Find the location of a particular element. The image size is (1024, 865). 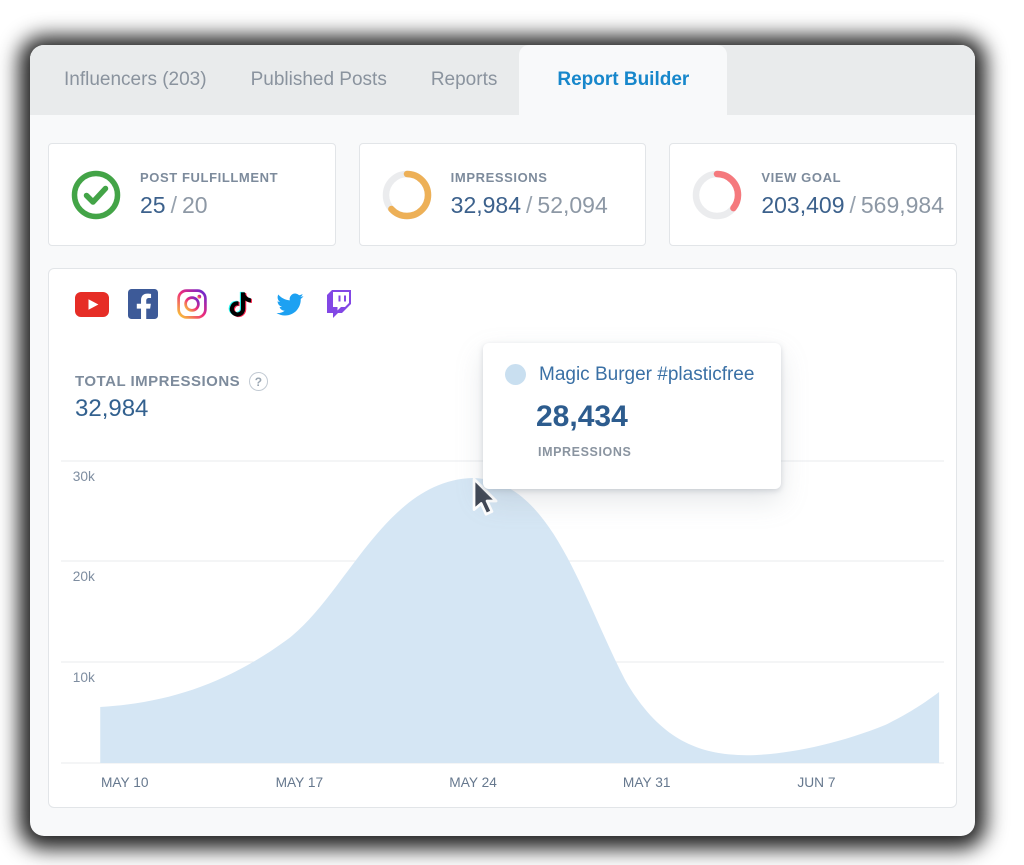

youtube-icon is located at coordinates (92, 304).